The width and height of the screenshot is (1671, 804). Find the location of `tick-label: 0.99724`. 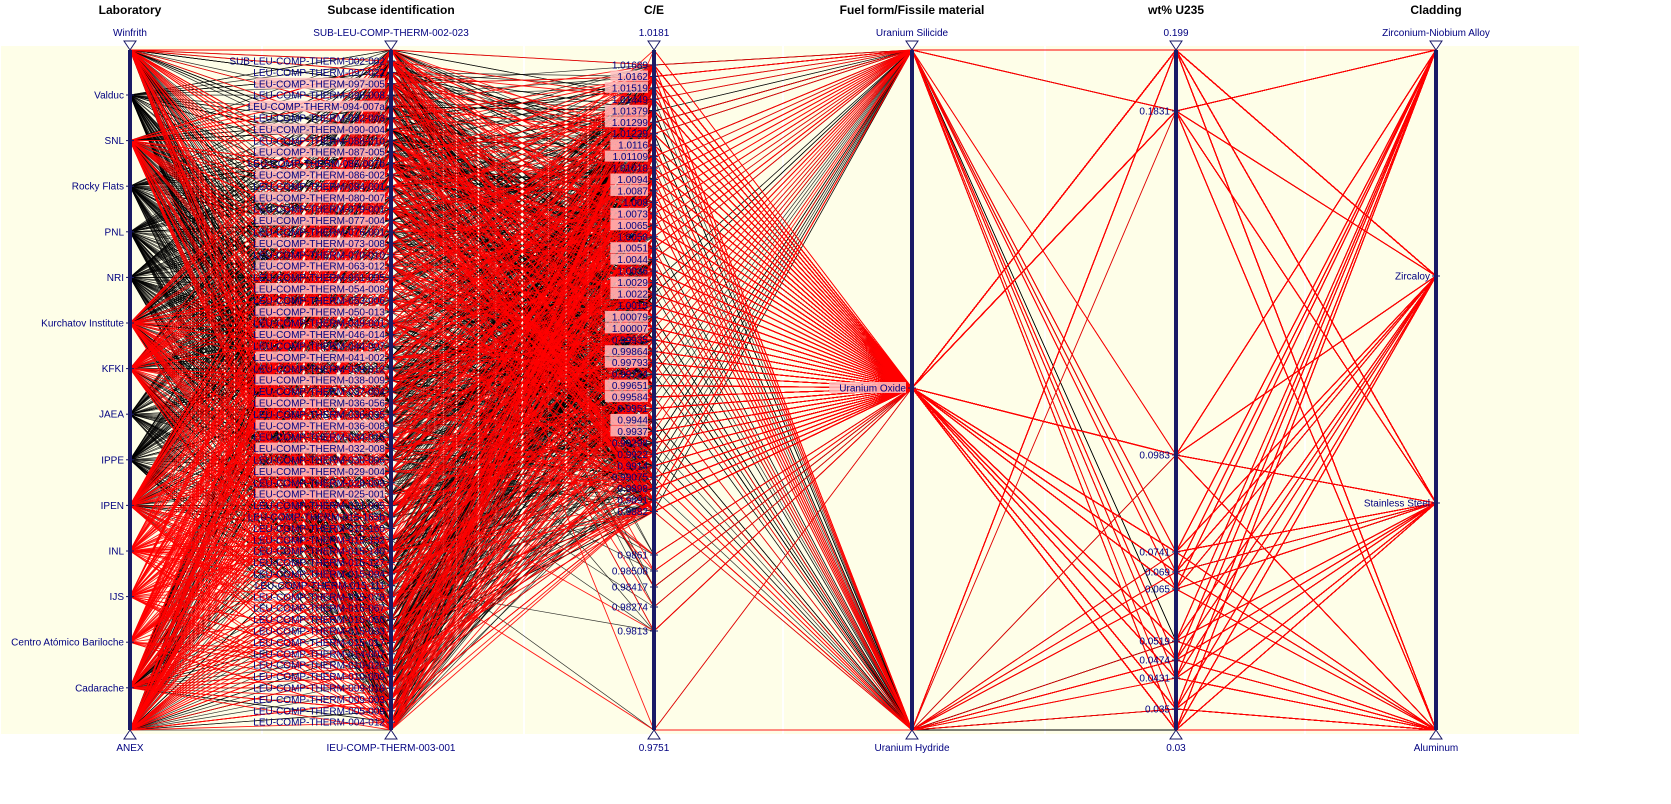

tick-label: 0.99724 is located at coordinates (630, 375).